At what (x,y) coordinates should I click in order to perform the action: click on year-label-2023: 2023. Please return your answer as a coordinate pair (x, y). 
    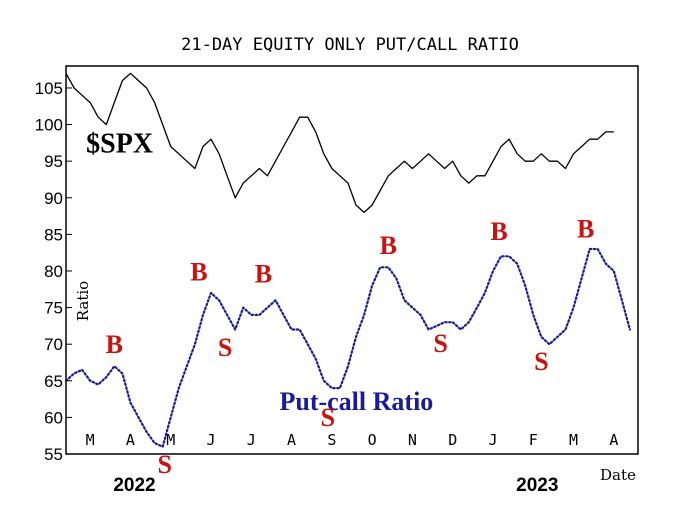
    Looking at the image, I should click on (537, 485).